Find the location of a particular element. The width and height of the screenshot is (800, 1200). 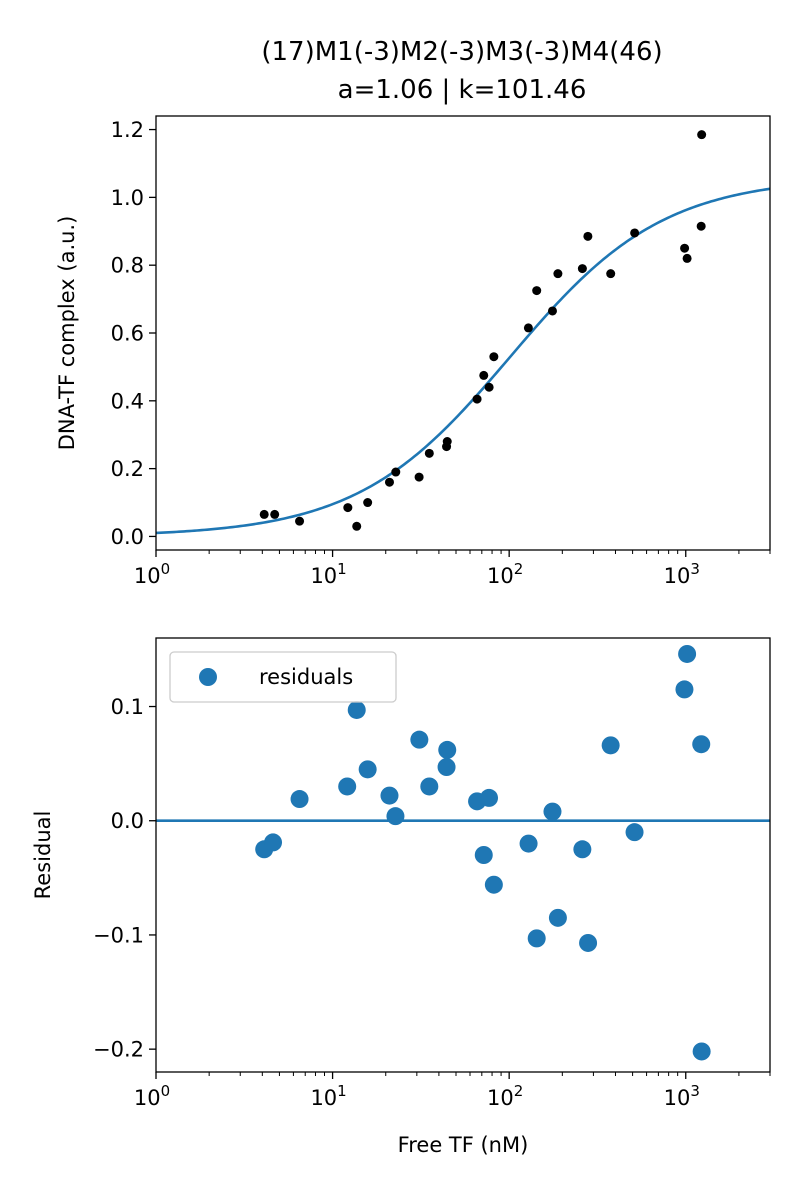

top-y-axis-label: DNA-TF complex (a.u.) is located at coordinates (67, 333).